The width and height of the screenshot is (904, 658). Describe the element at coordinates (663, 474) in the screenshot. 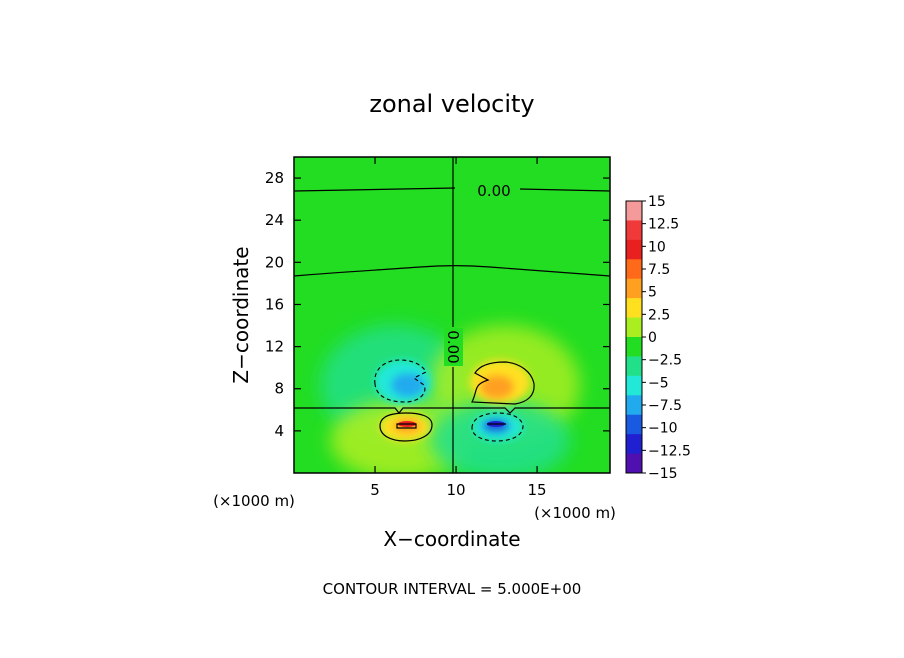

I see `colorbar-label: −15` at that location.